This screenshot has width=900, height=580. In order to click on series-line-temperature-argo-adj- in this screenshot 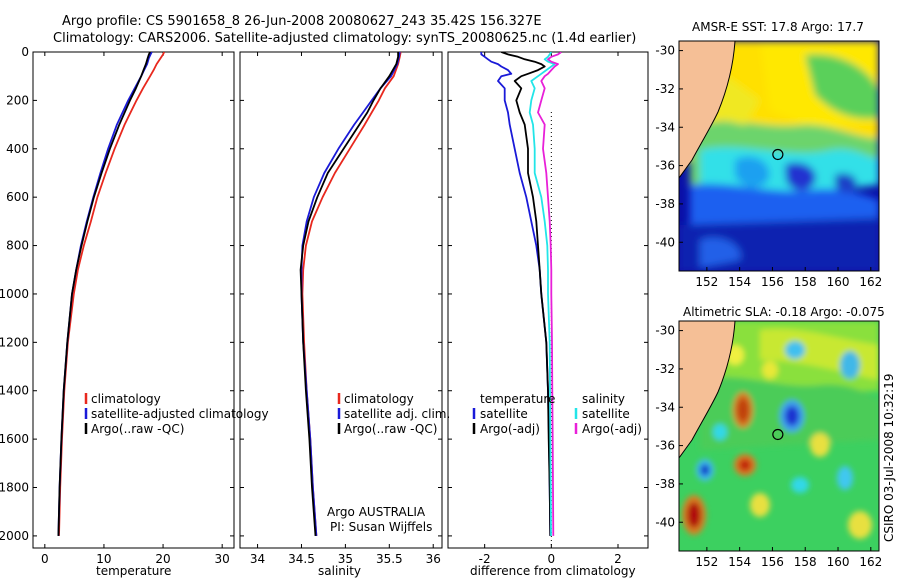, I will do `click(526, 294)`.